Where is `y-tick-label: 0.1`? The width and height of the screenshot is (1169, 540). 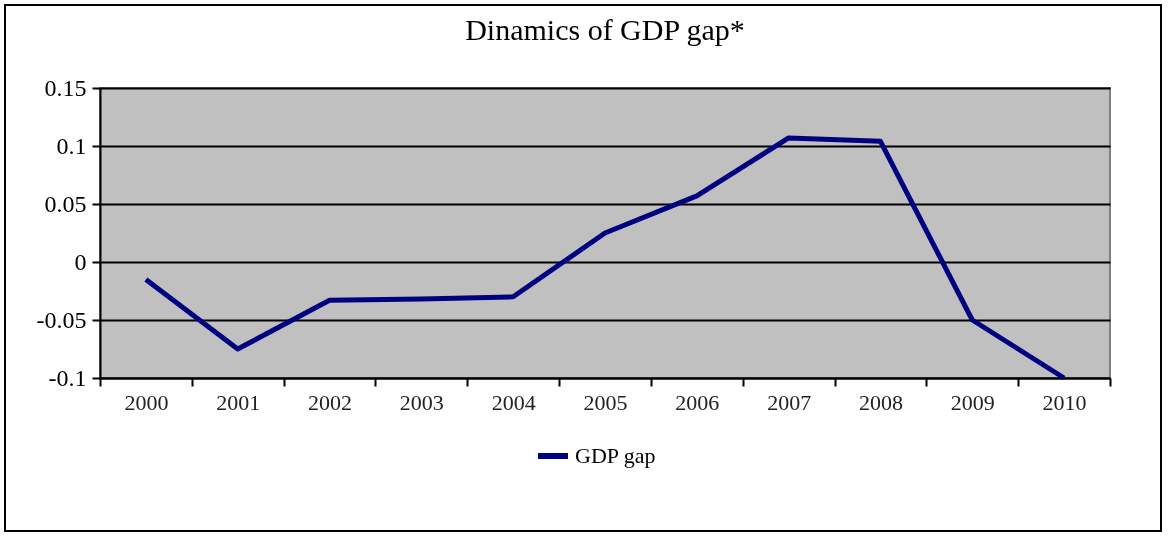 y-tick-label: 0.1 is located at coordinates (71, 145).